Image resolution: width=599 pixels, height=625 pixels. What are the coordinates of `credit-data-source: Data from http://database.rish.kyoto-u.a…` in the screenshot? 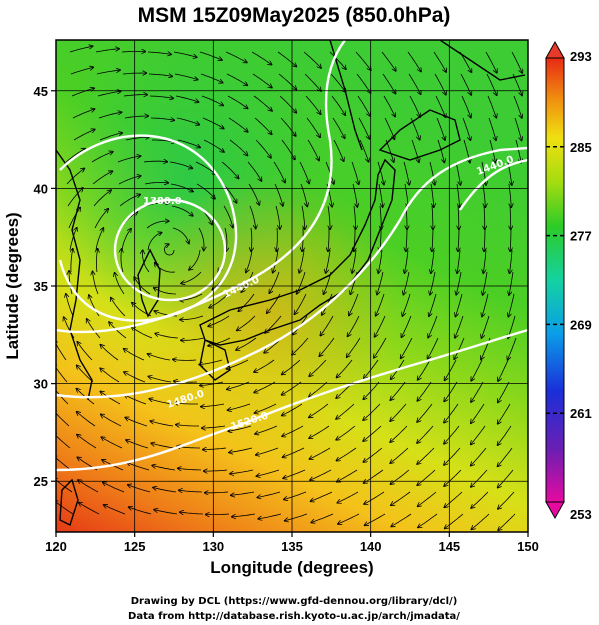 It's located at (294, 616).